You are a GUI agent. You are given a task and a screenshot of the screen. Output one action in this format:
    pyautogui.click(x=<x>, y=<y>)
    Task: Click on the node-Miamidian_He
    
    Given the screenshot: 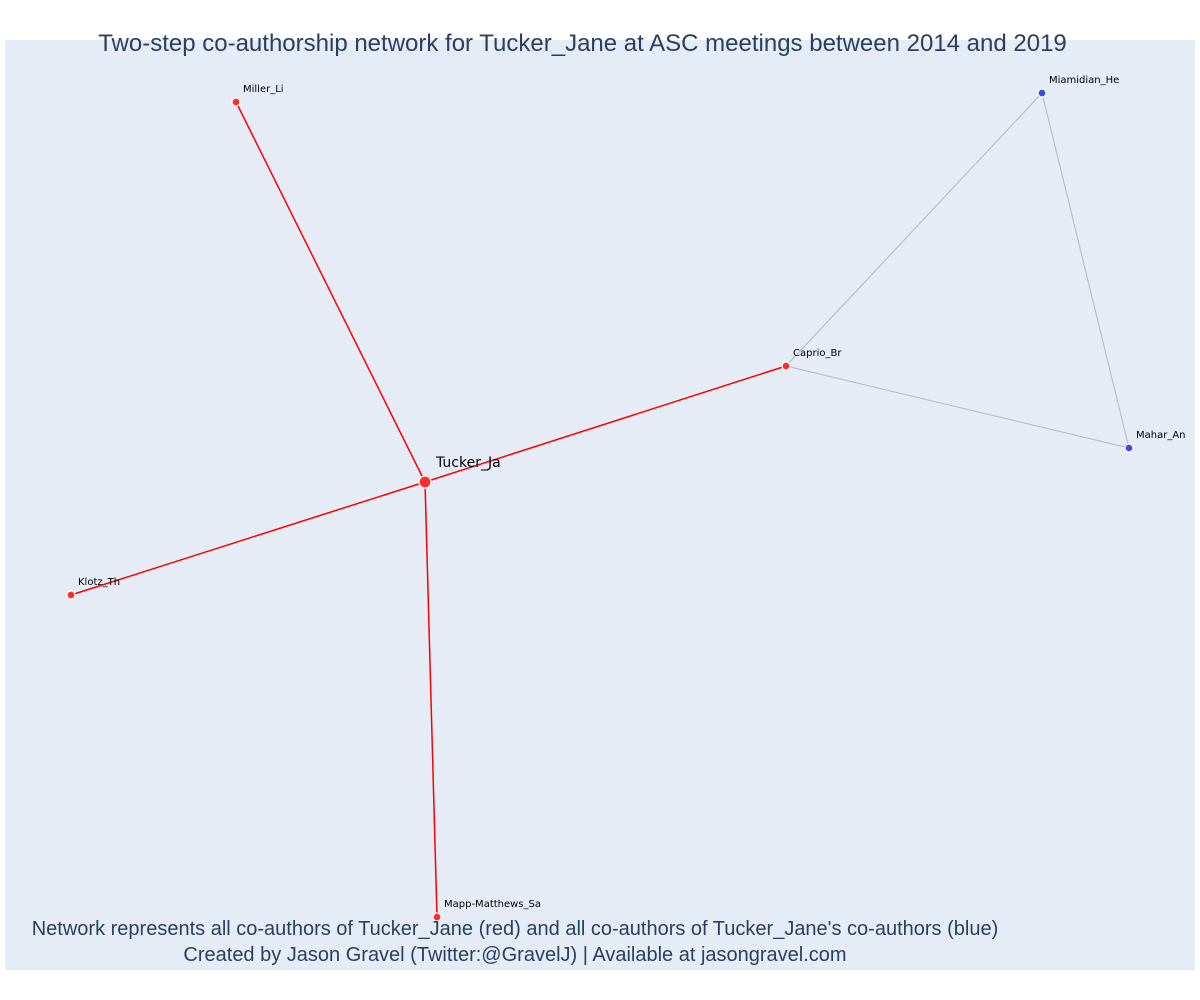 What is the action you would take?
    pyautogui.click(x=1042, y=93)
    